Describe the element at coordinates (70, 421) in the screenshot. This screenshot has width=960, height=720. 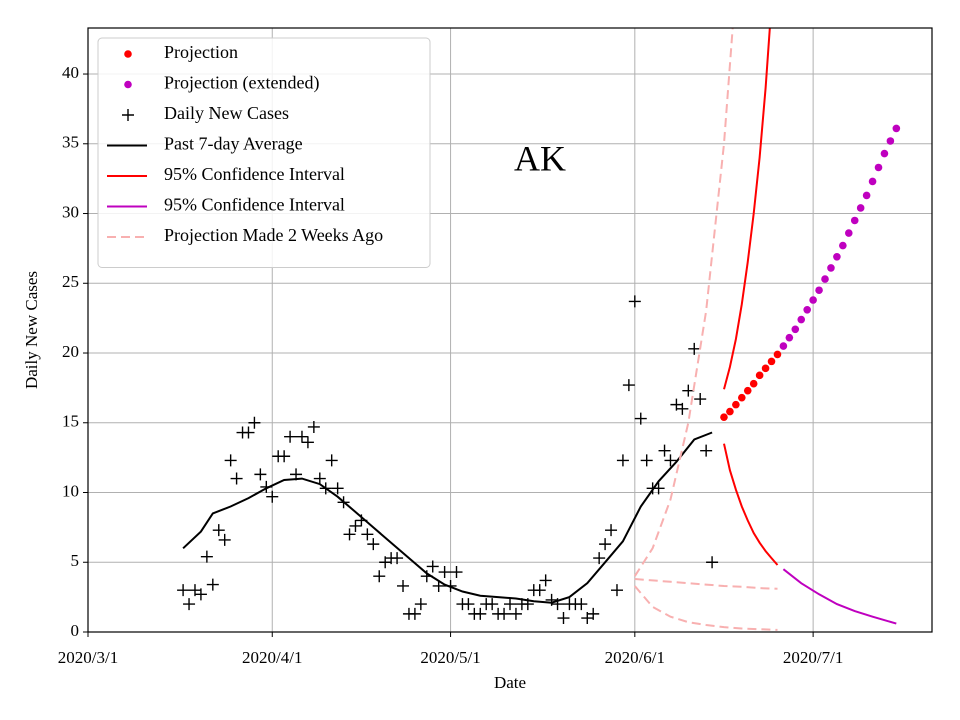
I see `y-tick-label: 15` at that location.